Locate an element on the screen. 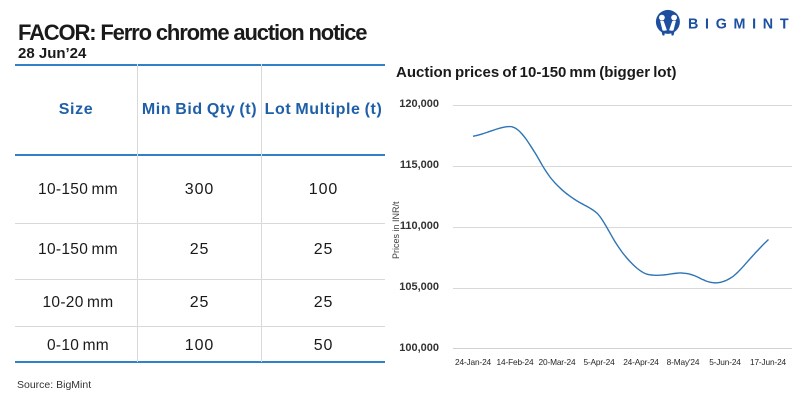 The height and width of the screenshot is (401, 804). svg-text: BIGMINT is located at coordinates (741, 25).